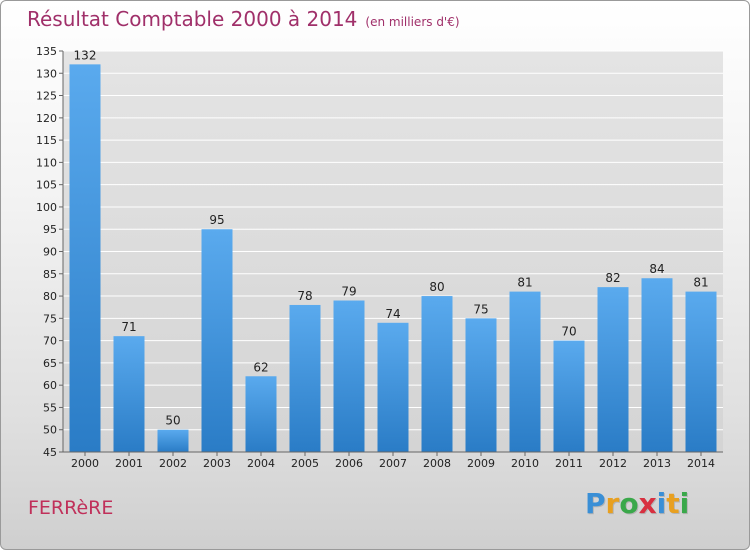 The width and height of the screenshot is (750, 550). I want to click on bar-2007, so click(393, 387).